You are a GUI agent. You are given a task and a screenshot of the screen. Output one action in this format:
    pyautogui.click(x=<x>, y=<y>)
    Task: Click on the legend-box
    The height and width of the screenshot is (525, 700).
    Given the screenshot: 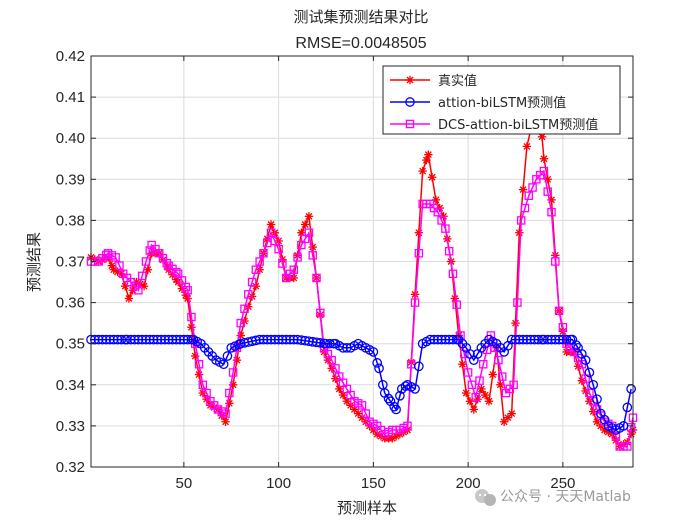 What is the action you would take?
    pyautogui.click(x=501, y=100)
    